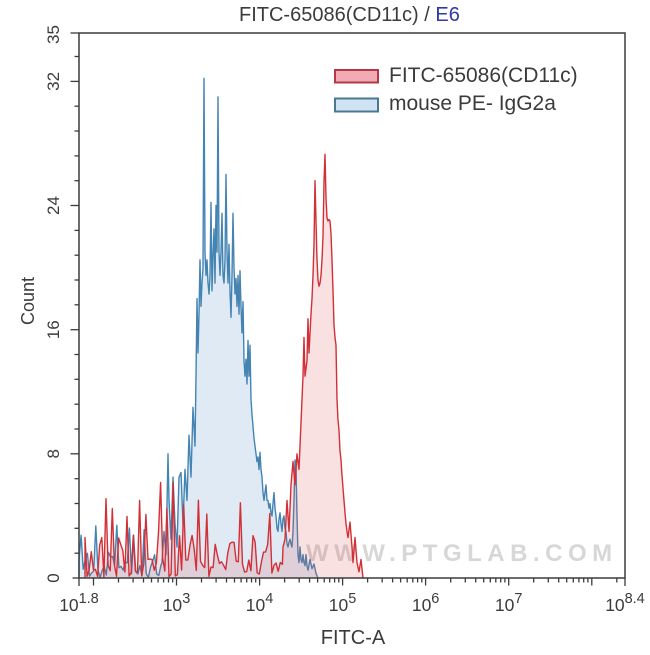  What do you see at coordinates (435, 599) in the screenshot?
I see `svg-text: 6` at bounding box center [435, 599].